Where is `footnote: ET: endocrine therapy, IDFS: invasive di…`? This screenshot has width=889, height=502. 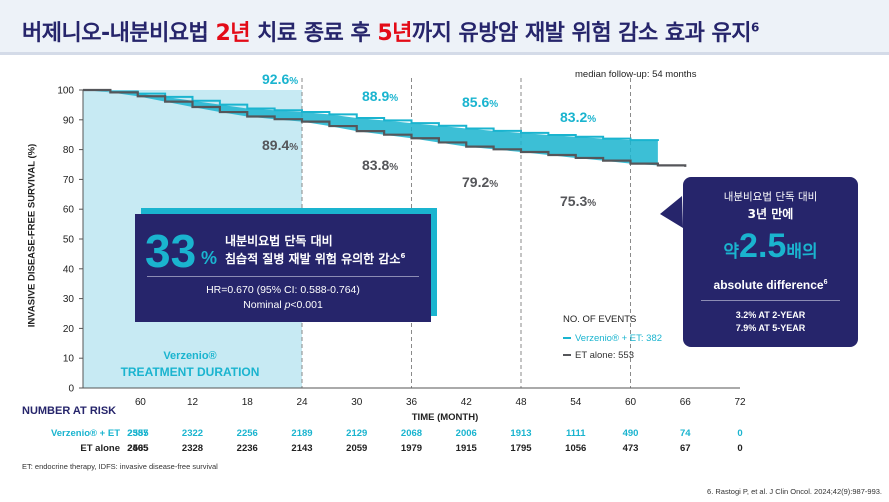
footnote: ET: endocrine therapy, IDFS: invasive di… is located at coordinates (120, 466).